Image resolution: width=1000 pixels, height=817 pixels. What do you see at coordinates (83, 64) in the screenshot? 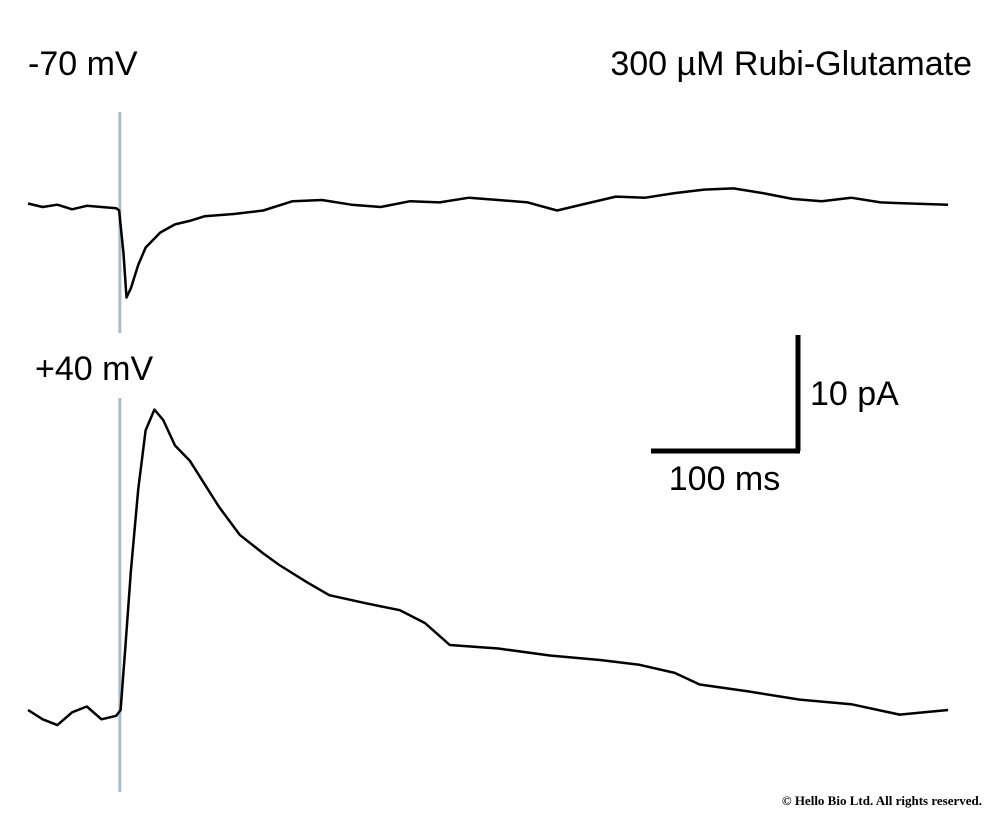
I see `trace-title: -70 mV` at bounding box center [83, 64].